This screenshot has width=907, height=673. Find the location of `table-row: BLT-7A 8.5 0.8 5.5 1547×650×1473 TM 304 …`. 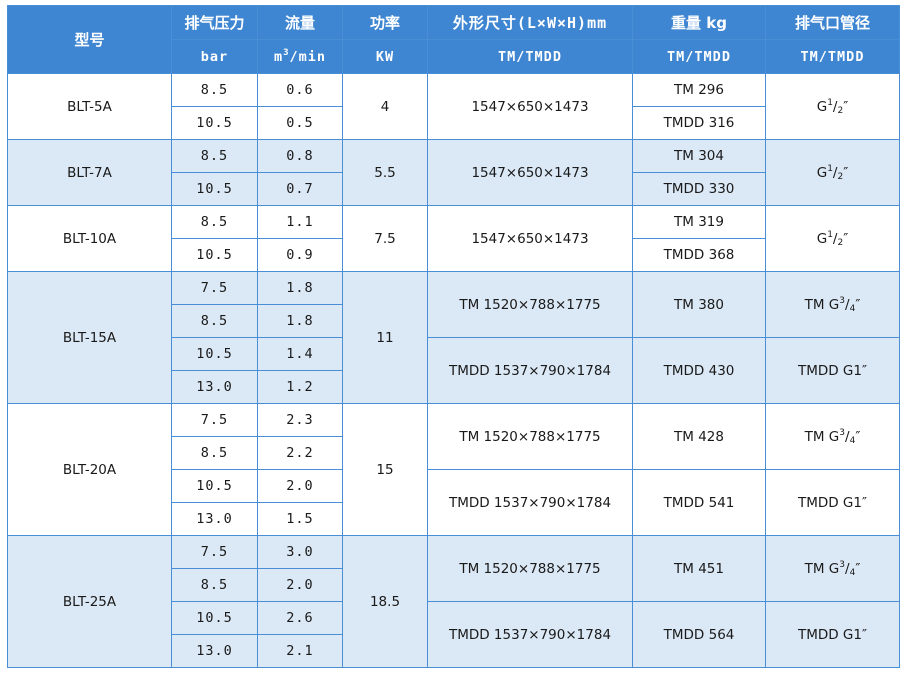

table-row: BLT-7A 8.5 0.8 5.5 1547×650×1473 TM 304 … is located at coordinates (453, 172).